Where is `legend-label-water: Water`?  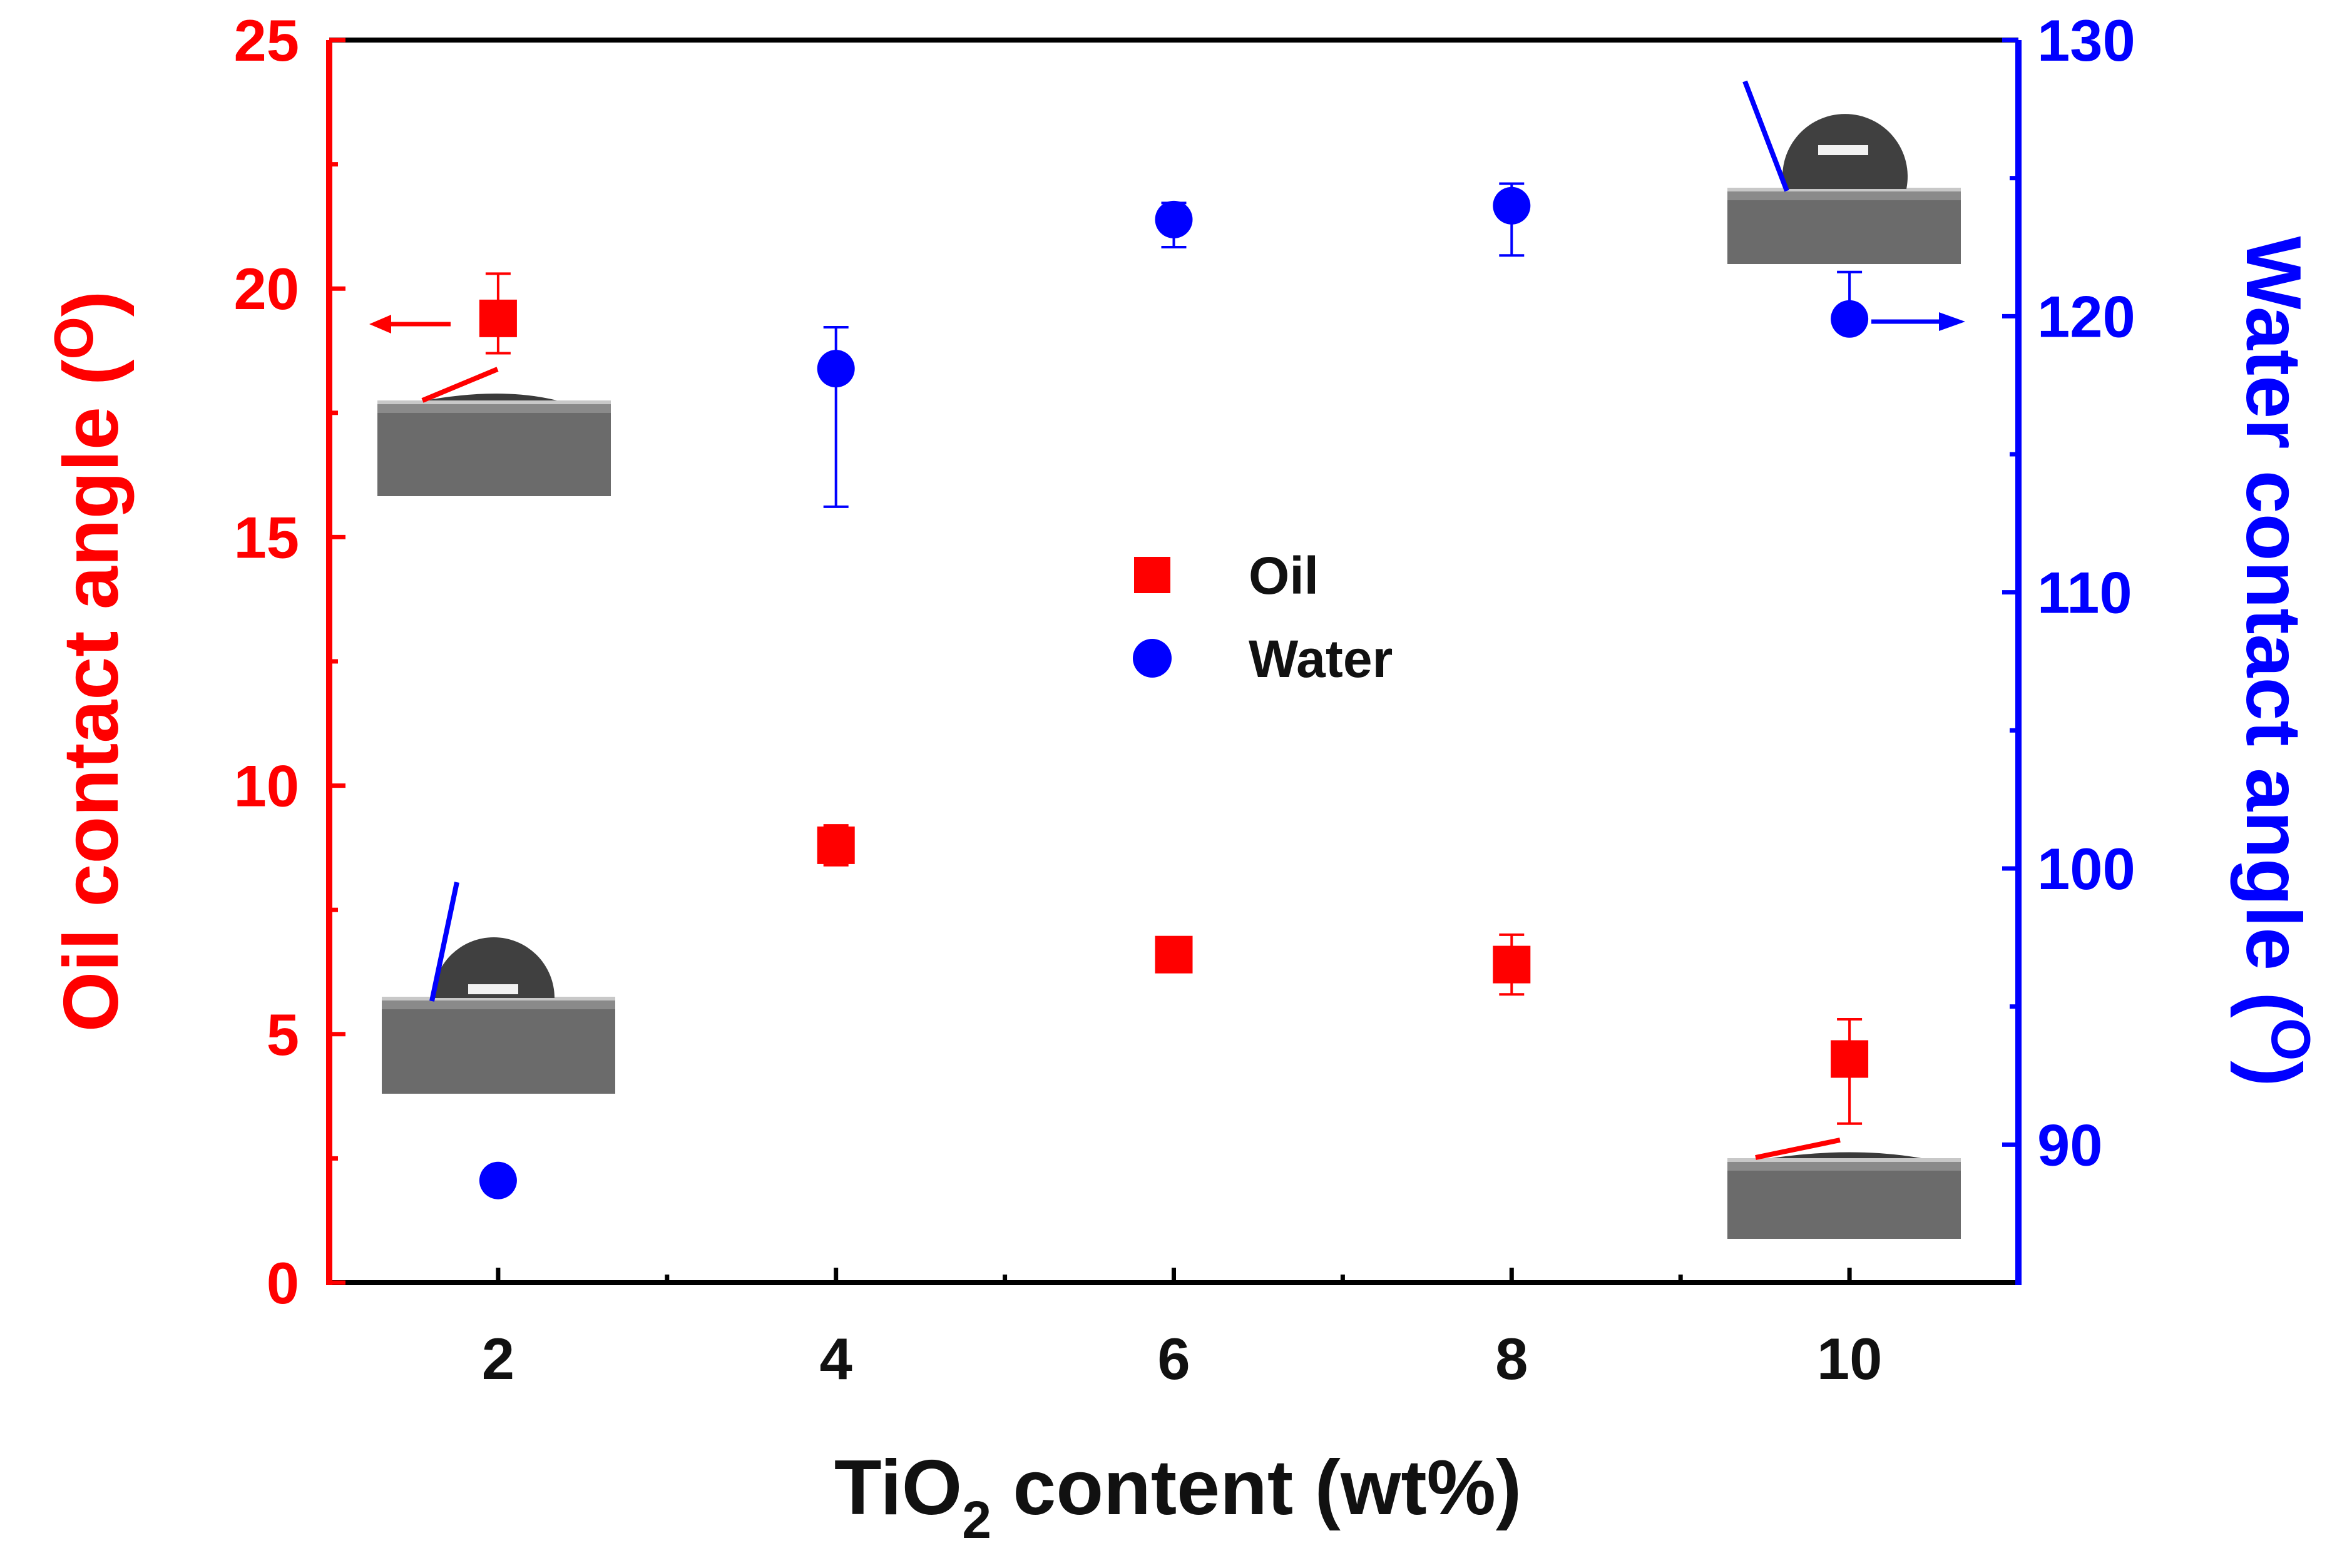 legend-label-water: Water is located at coordinates (1321, 658).